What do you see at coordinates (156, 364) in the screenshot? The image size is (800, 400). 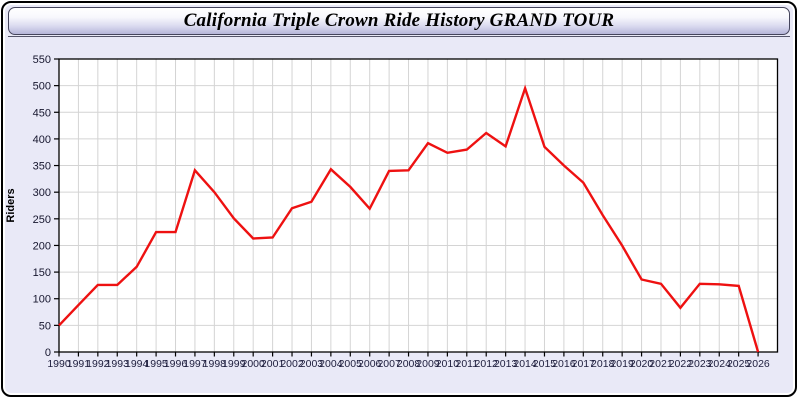 I see `x-tick-label: 1995` at bounding box center [156, 364].